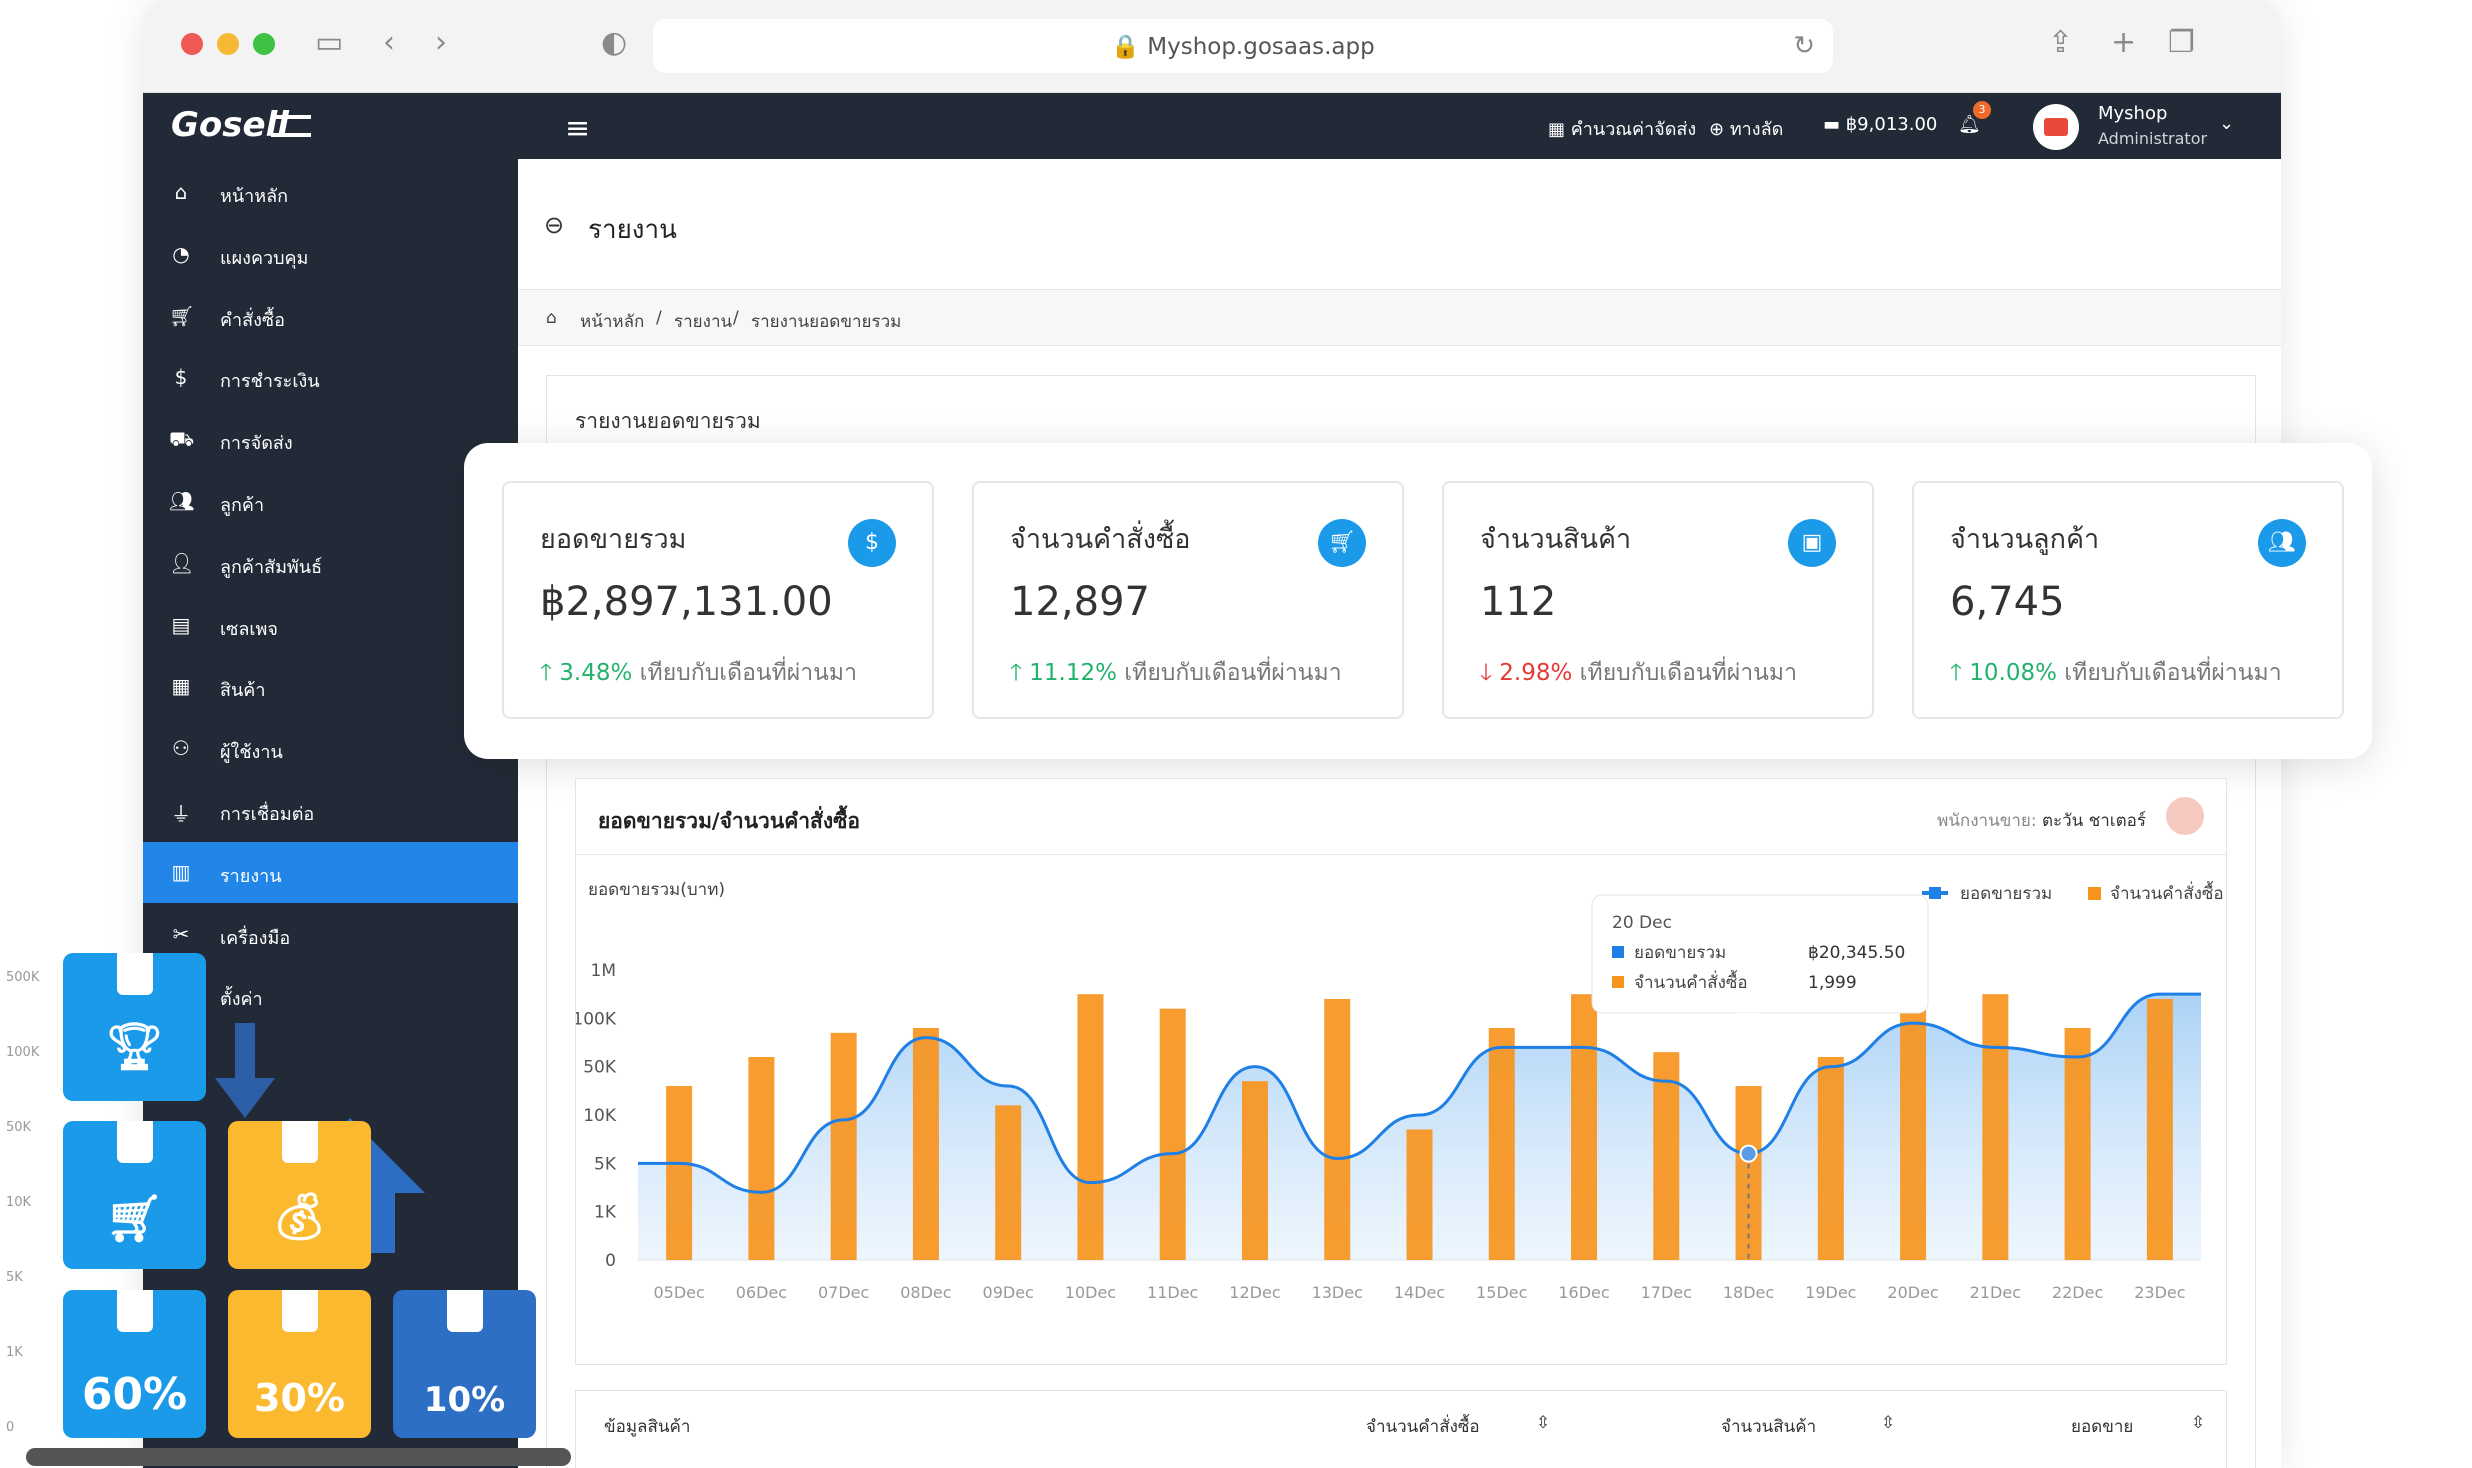 The height and width of the screenshot is (1468, 2472). I want to click on money-bag-icon: $, so click(872, 543).